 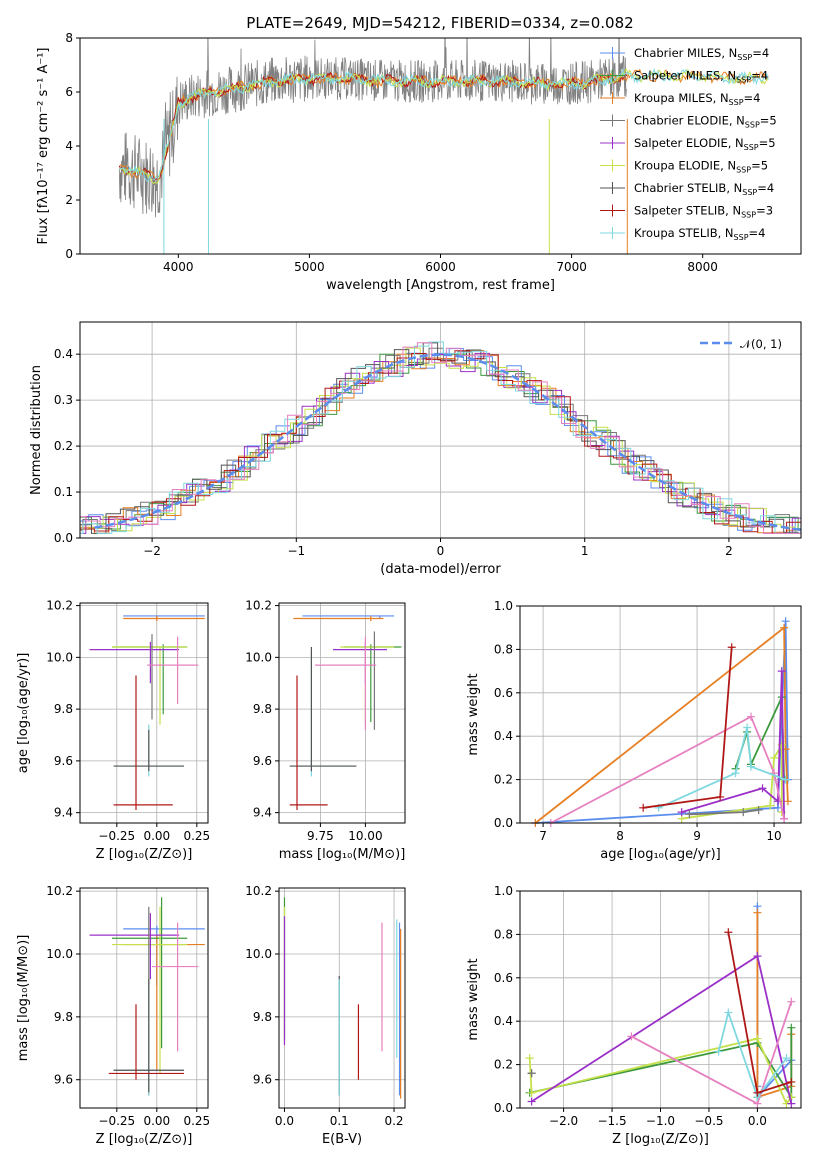 I want to click on mass-weight-vs-age-frame, so click(x=660, y=714).